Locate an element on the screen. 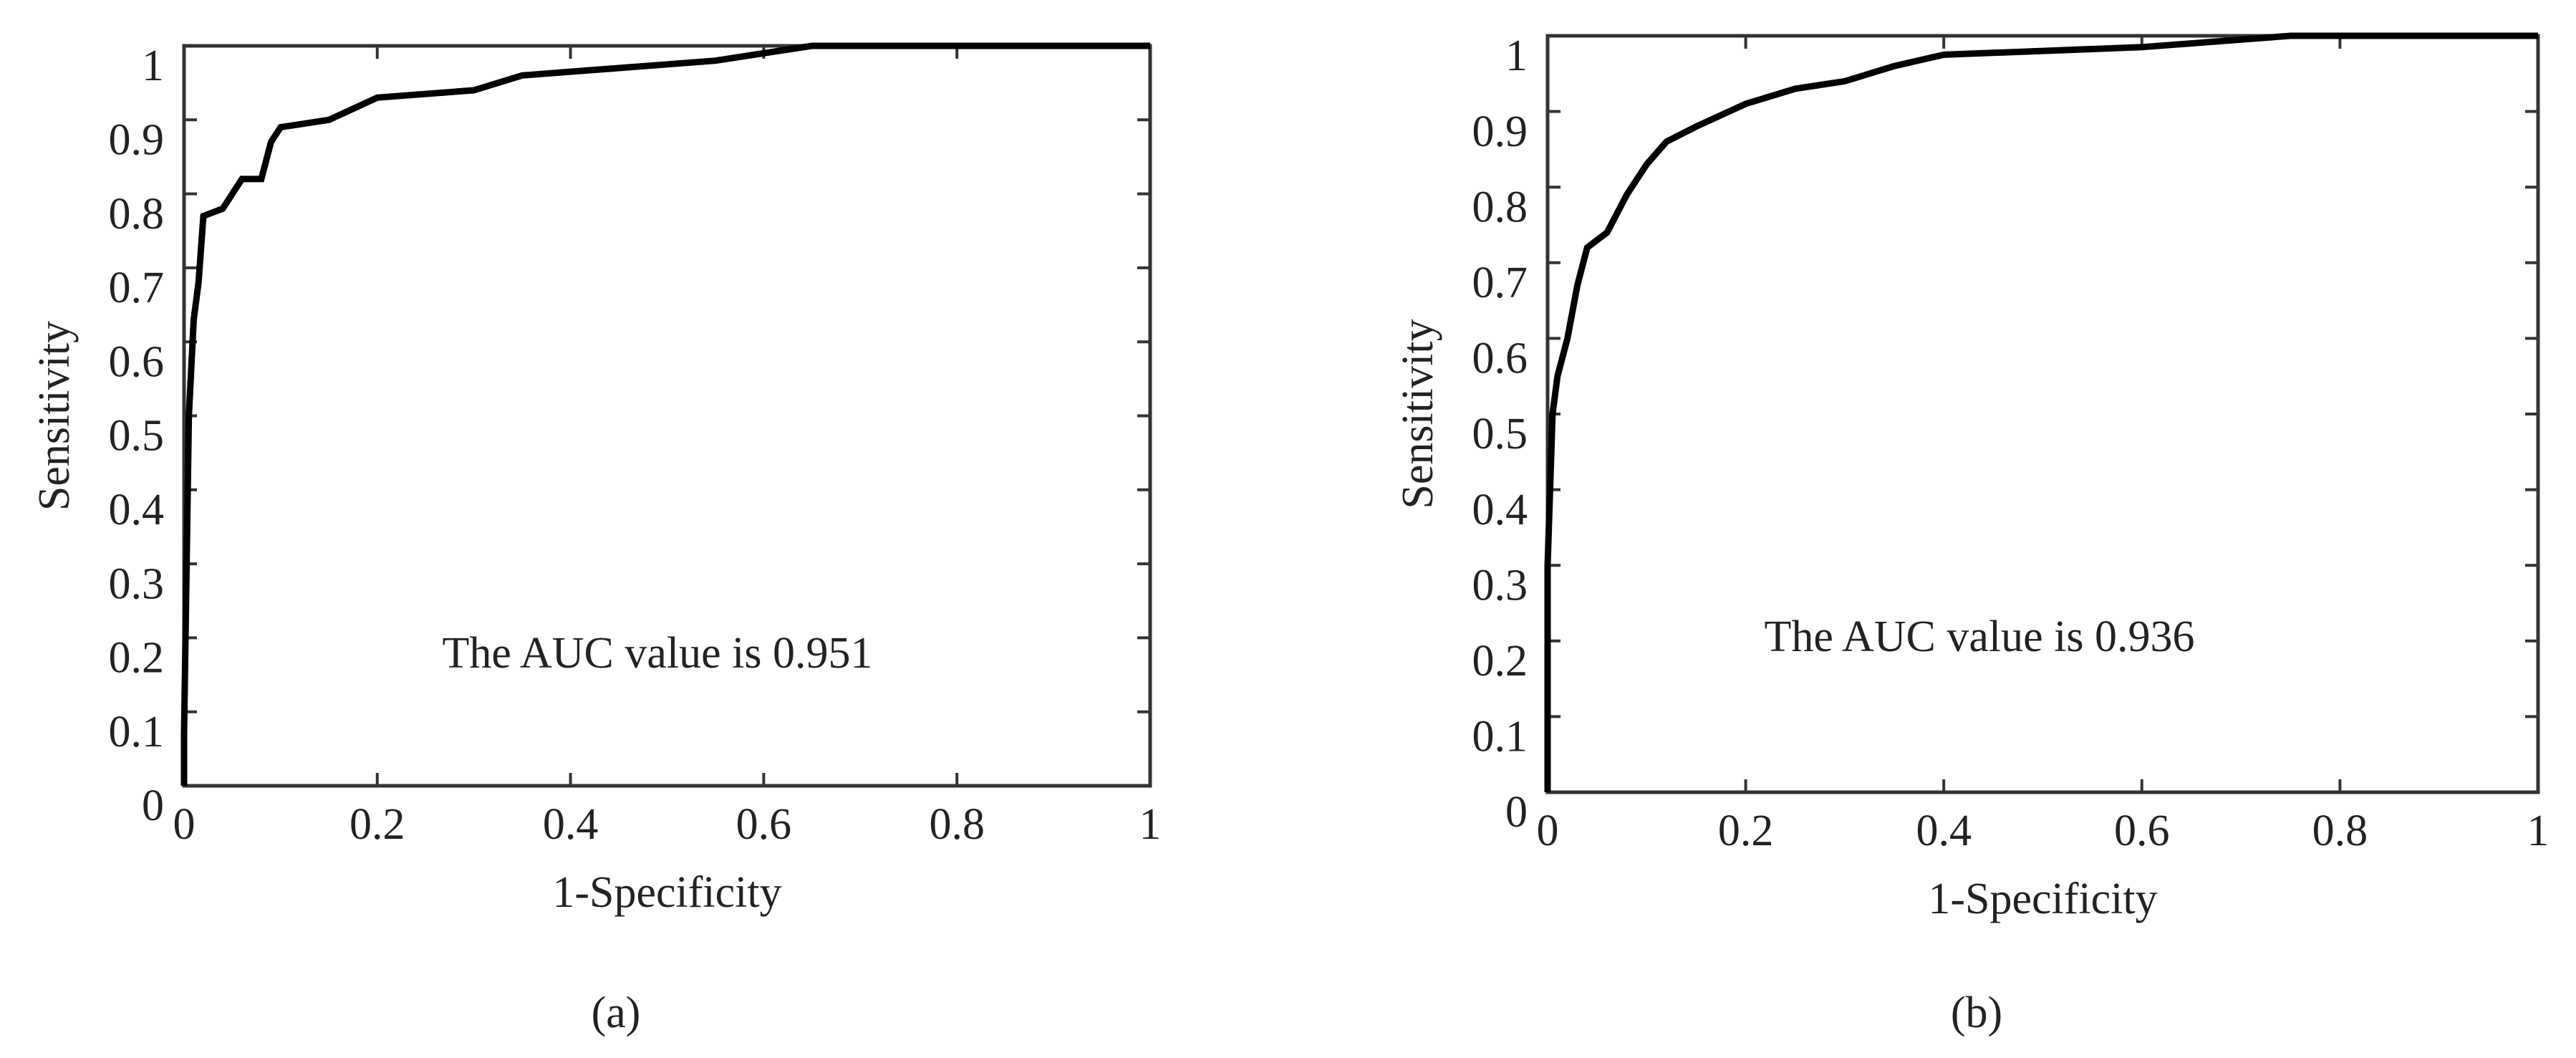 The image size is (2576, 1058). caption: (b) is located at coordinates (1976, 1013).